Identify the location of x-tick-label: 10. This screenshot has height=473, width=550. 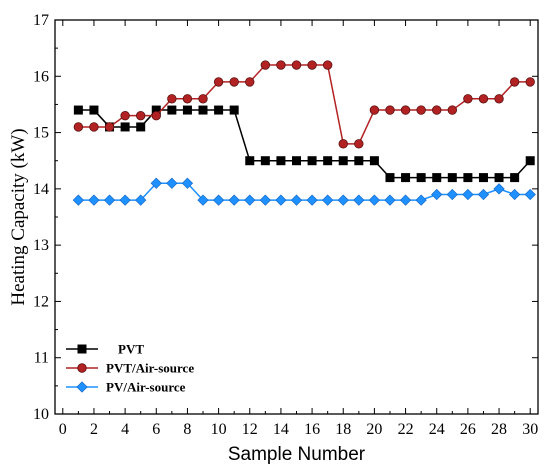
(219, 429).